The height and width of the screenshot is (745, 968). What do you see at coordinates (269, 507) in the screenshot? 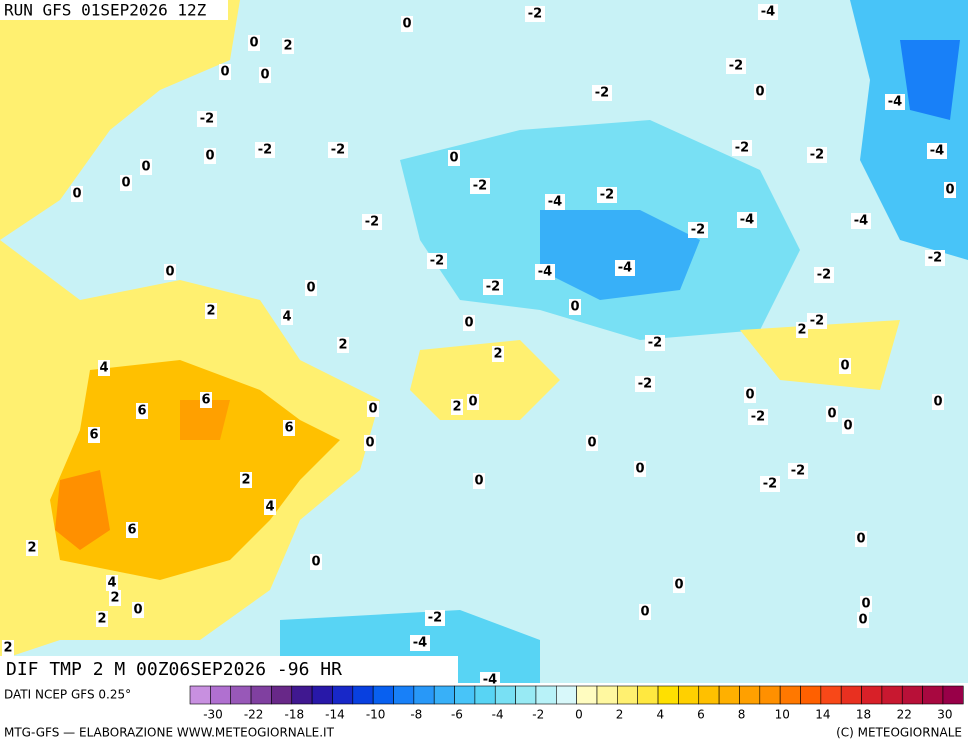
I see `contour-label: 4` at bounding box center [269, 507].